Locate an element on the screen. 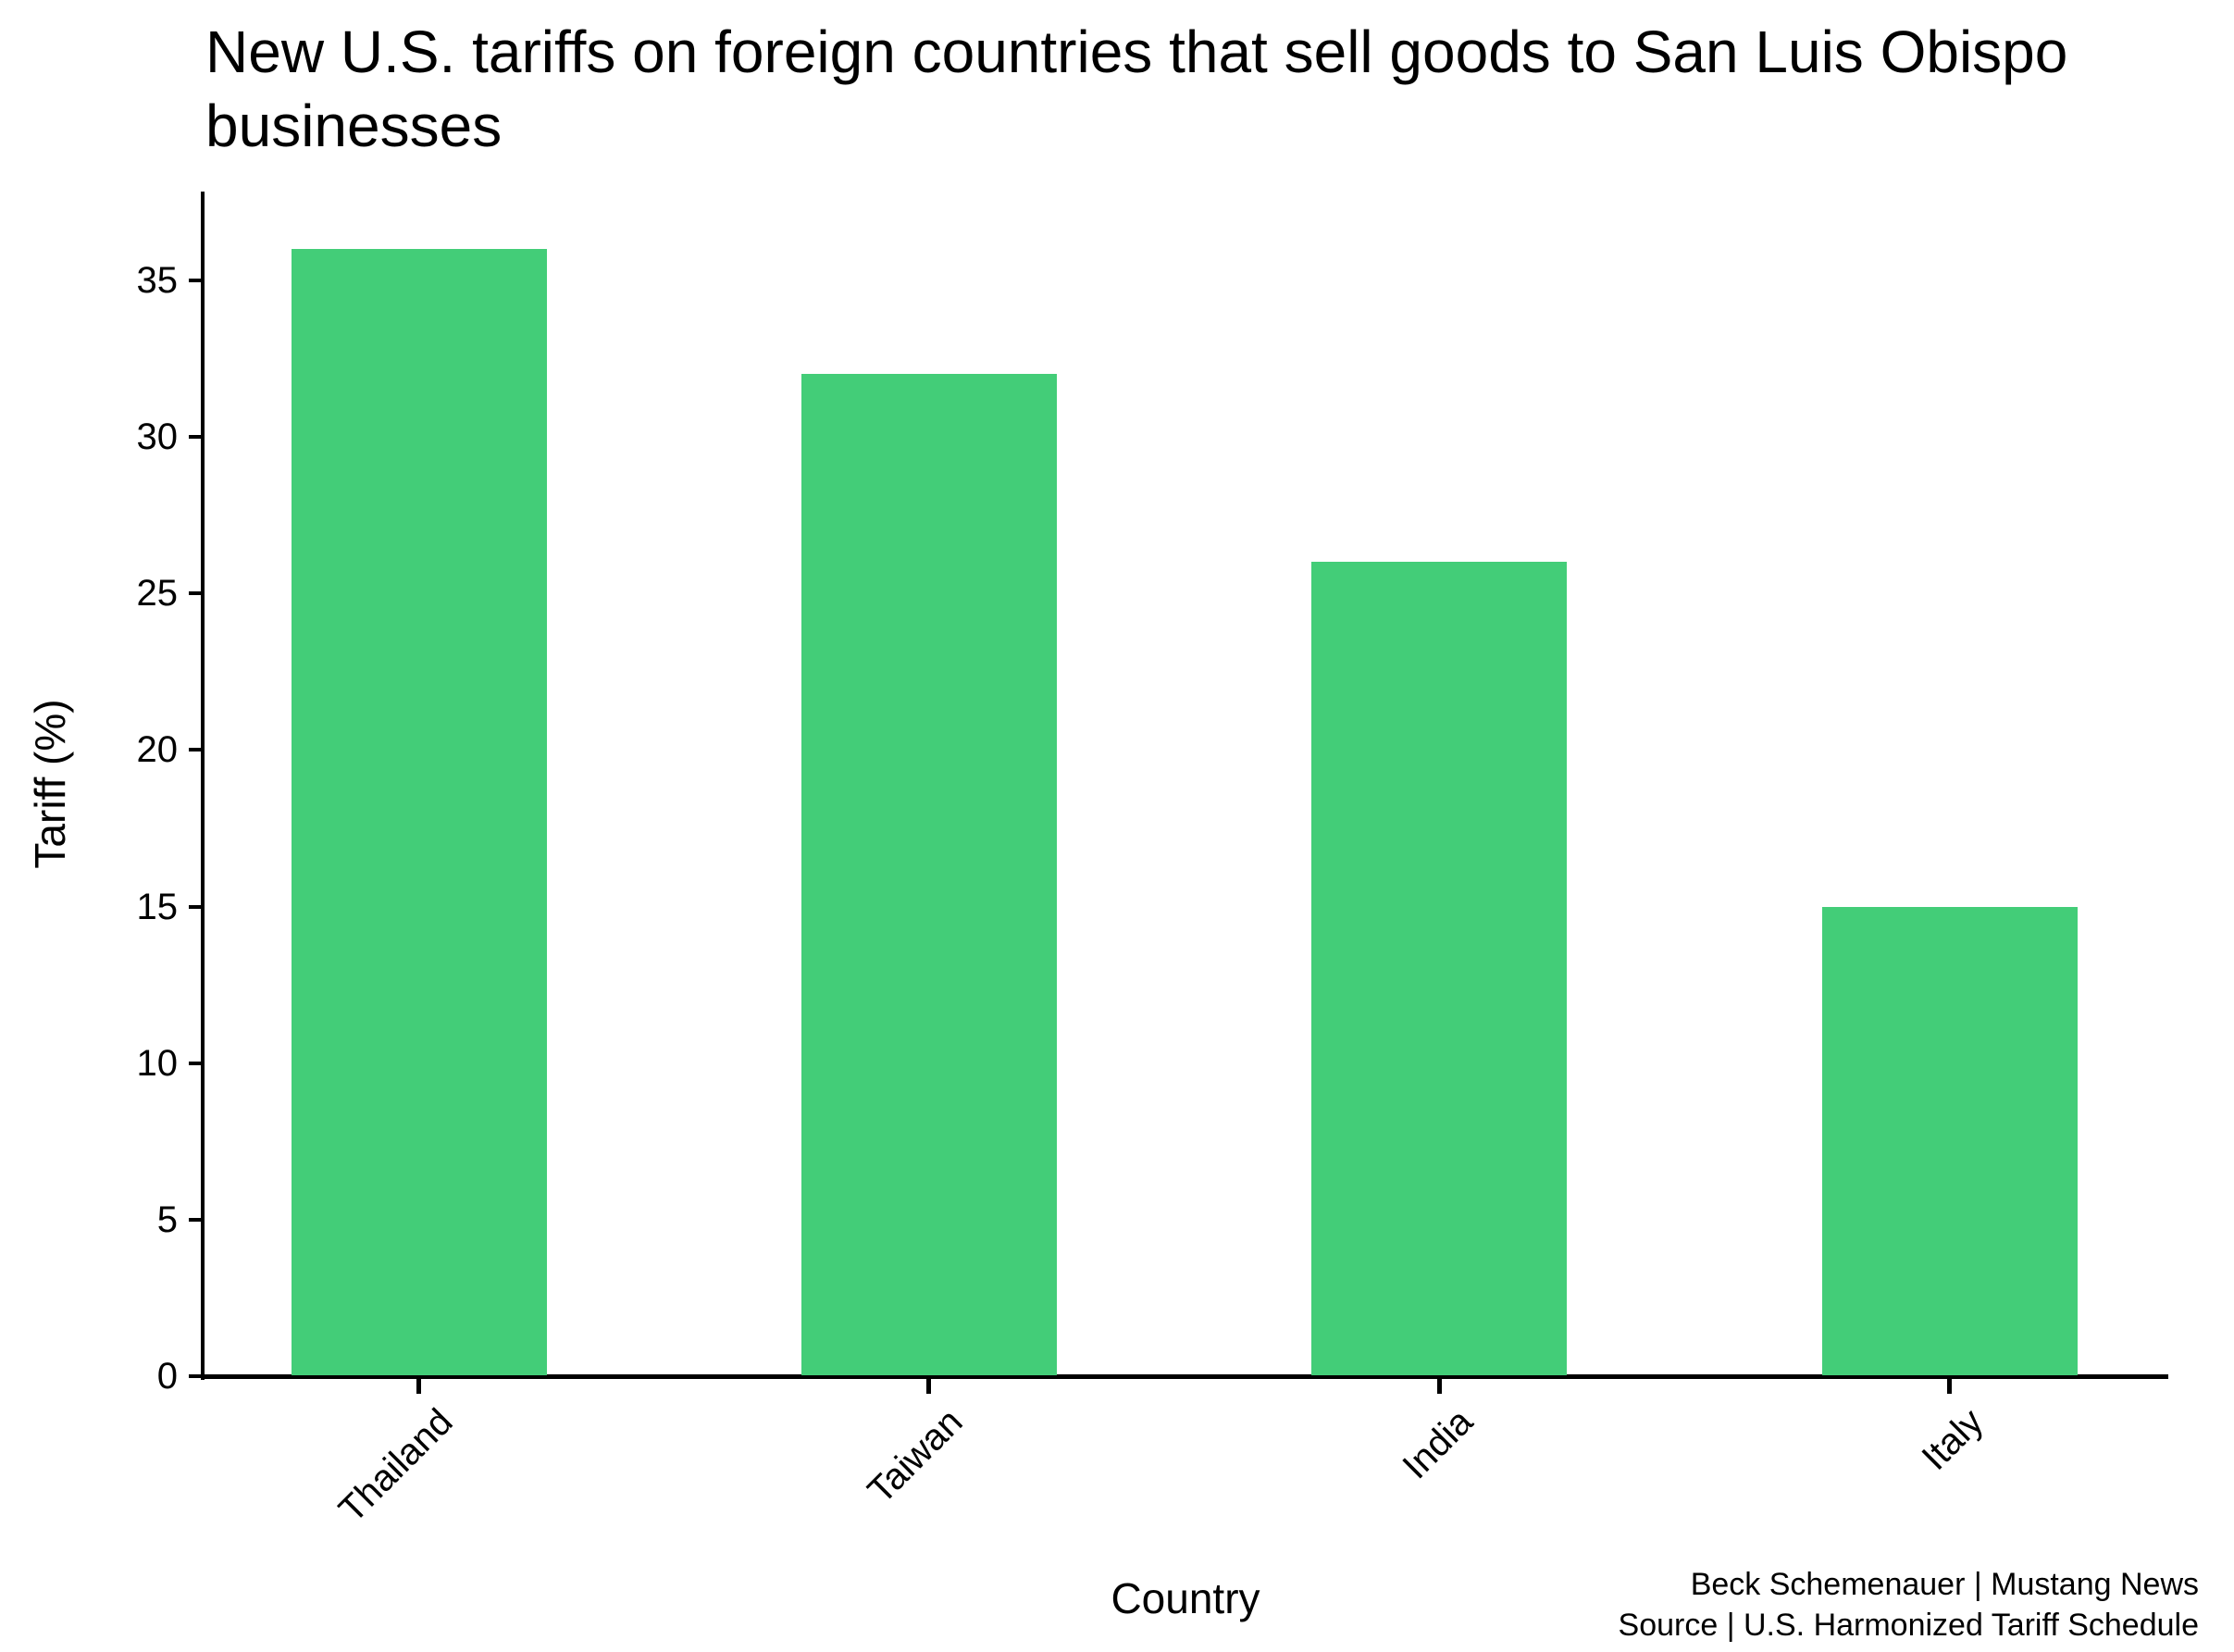 The width and height of the screenshot is (2234, 1652). y-tick-label: 30 is located at coordinates (157, 437).